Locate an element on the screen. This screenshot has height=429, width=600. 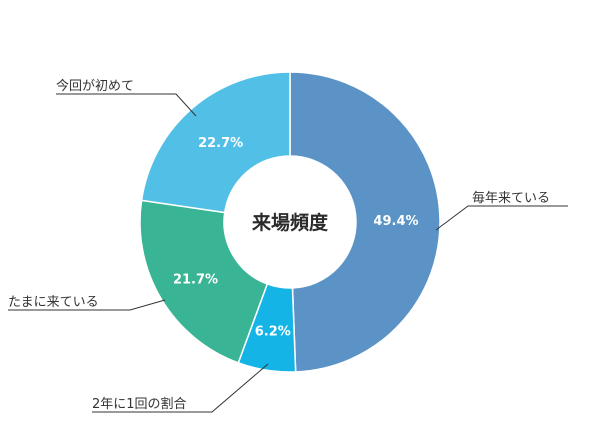
category-label-every-two-years: 2年に1回の割合 is located at coordinates (139, 404).